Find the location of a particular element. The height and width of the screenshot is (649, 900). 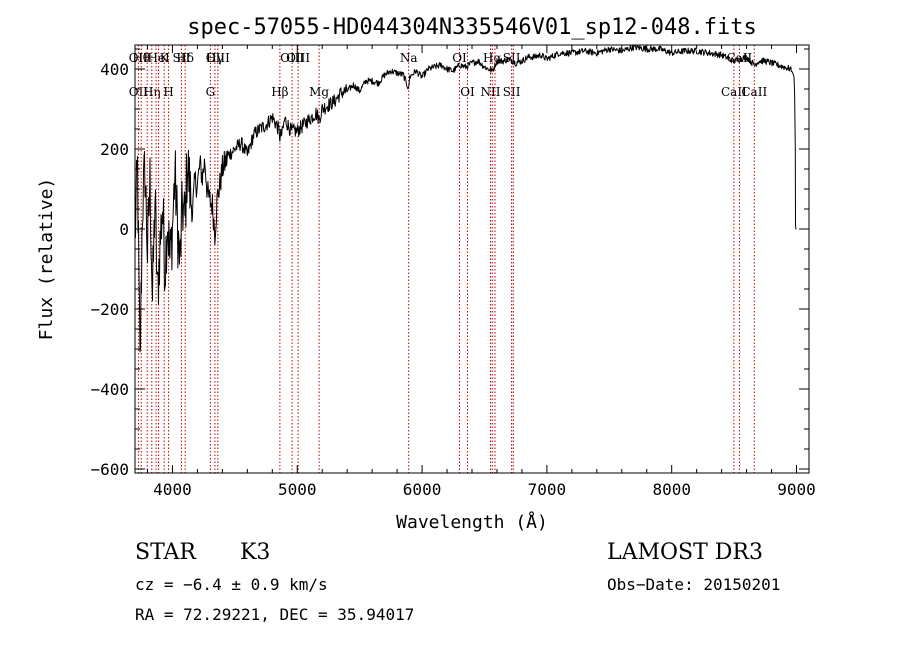

x-tick-label: 9000 is located at coordinates (796, 489).